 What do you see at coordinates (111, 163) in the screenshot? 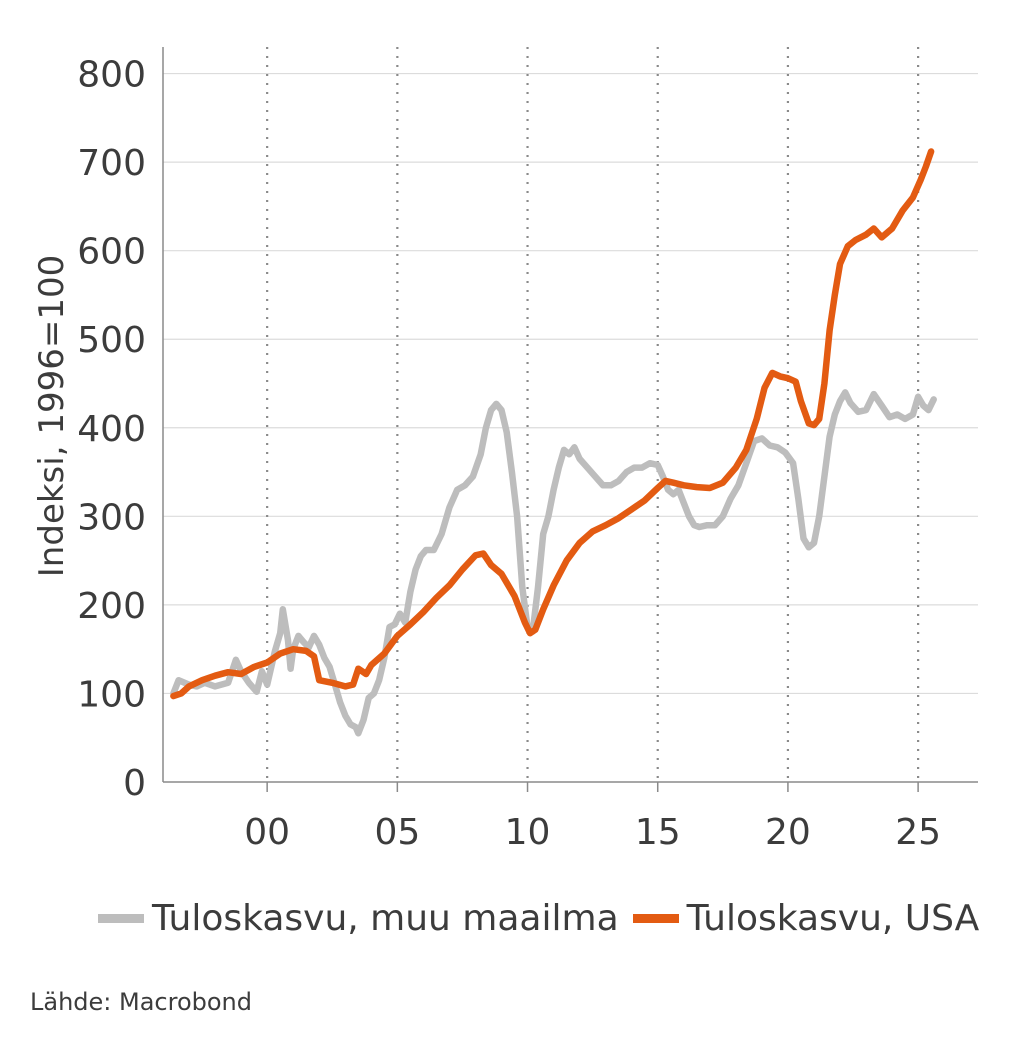
I see `y-tick-label: 700` at bounding box center [111, 163].